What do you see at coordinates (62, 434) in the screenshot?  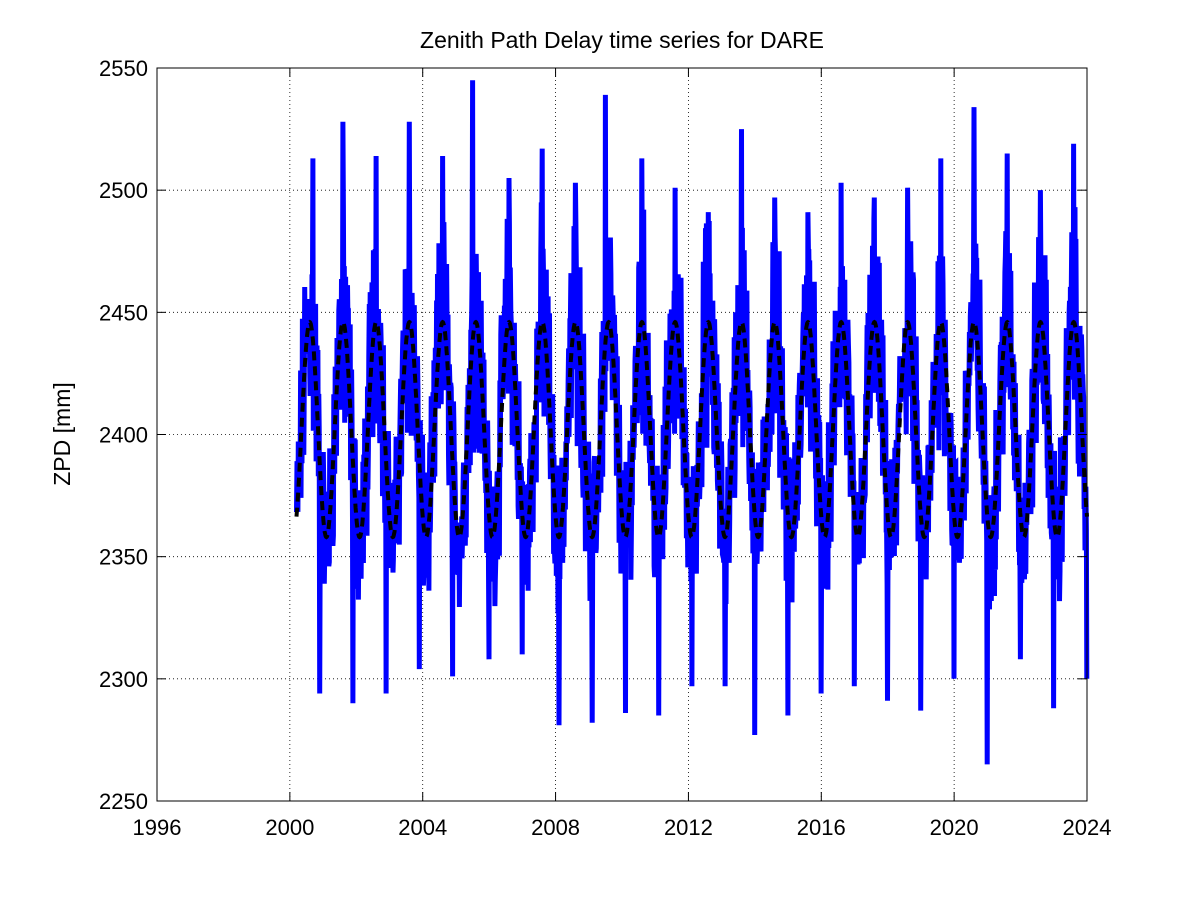 I see `y-axis-label: ZPD [mm]` at bounding box center [62, 434].